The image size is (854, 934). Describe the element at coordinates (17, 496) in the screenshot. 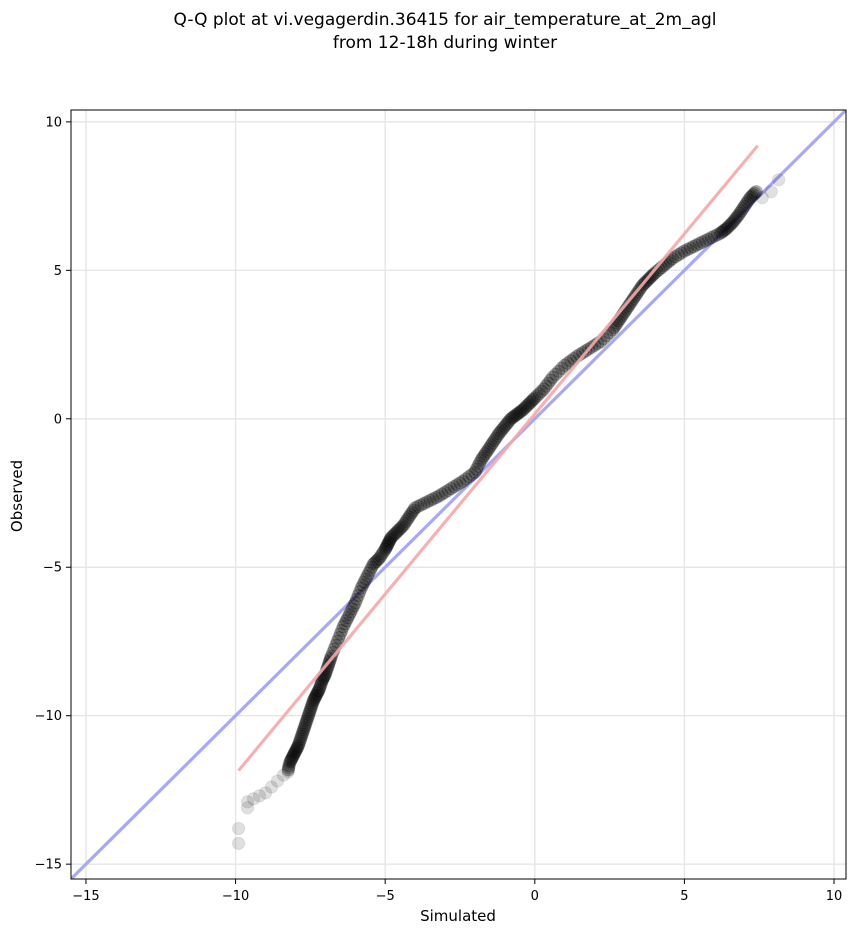

I see `y-axis-label: Observed` at that location.